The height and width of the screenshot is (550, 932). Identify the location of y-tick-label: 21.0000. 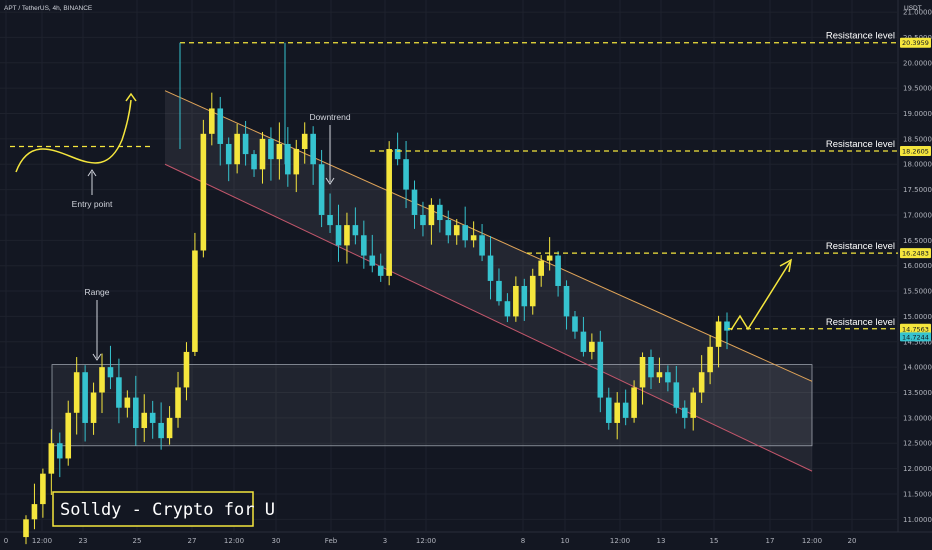
(917, 13).